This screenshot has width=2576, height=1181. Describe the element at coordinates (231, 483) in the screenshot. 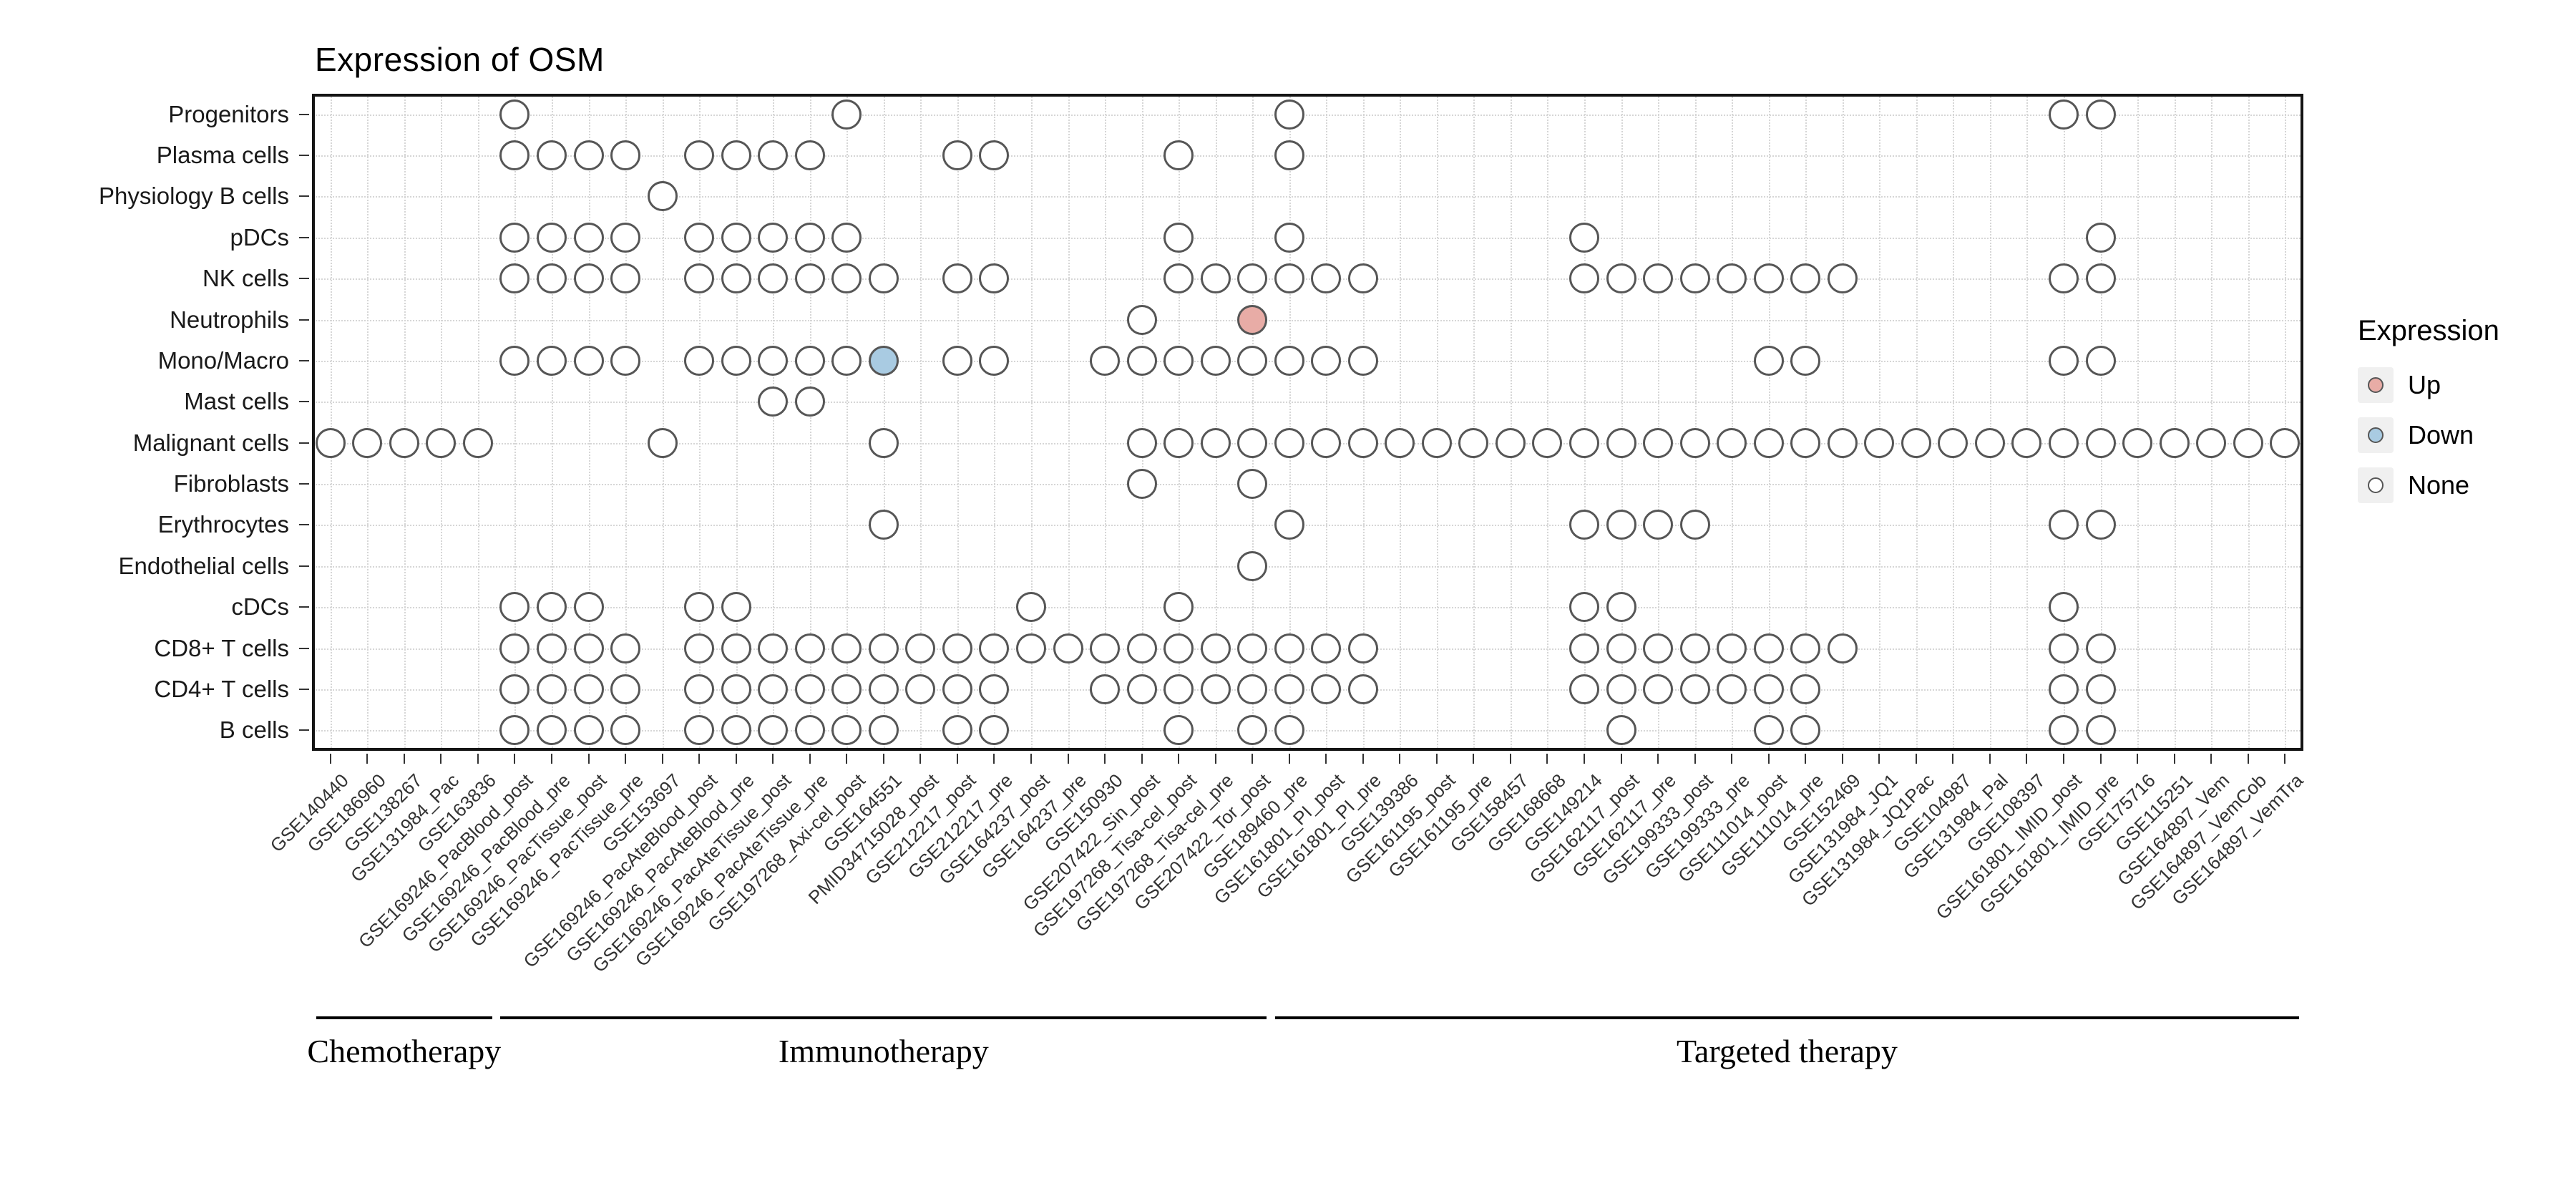

I see `row-label: Fibroblasts` at that location.